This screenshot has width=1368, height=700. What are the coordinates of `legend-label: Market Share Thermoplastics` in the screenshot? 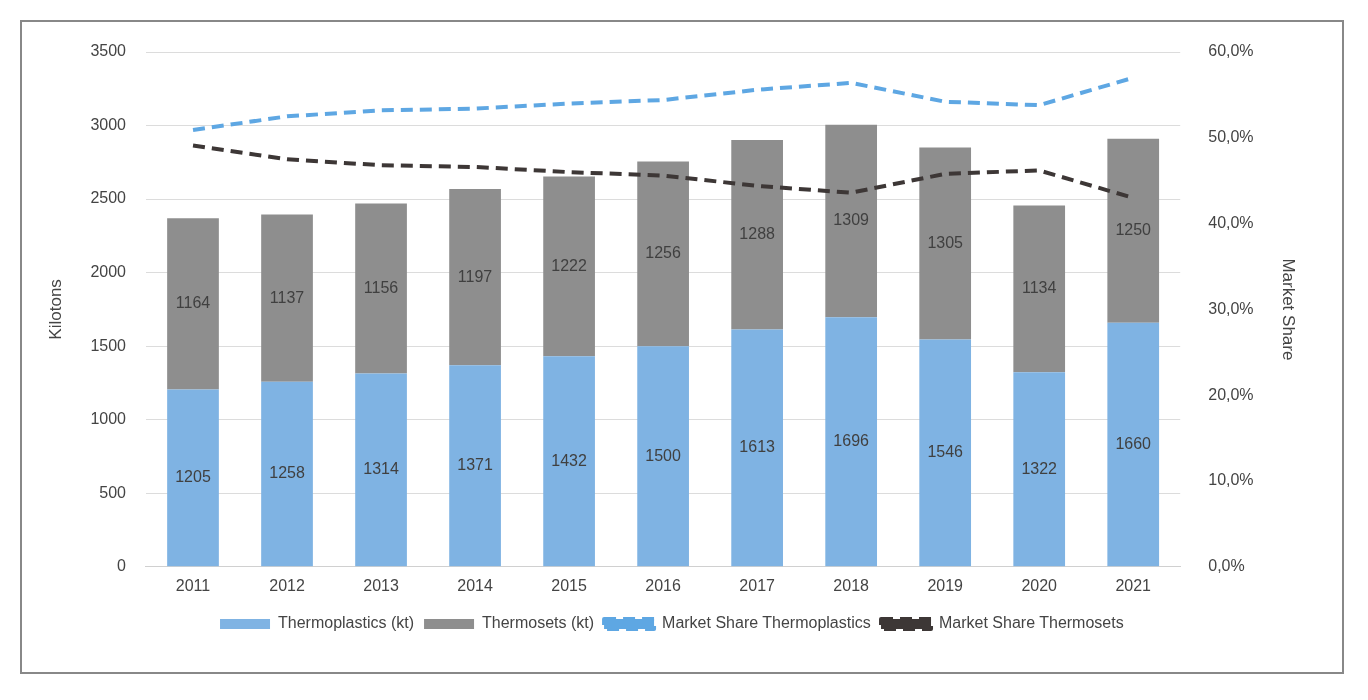 It's located at (766, 623).